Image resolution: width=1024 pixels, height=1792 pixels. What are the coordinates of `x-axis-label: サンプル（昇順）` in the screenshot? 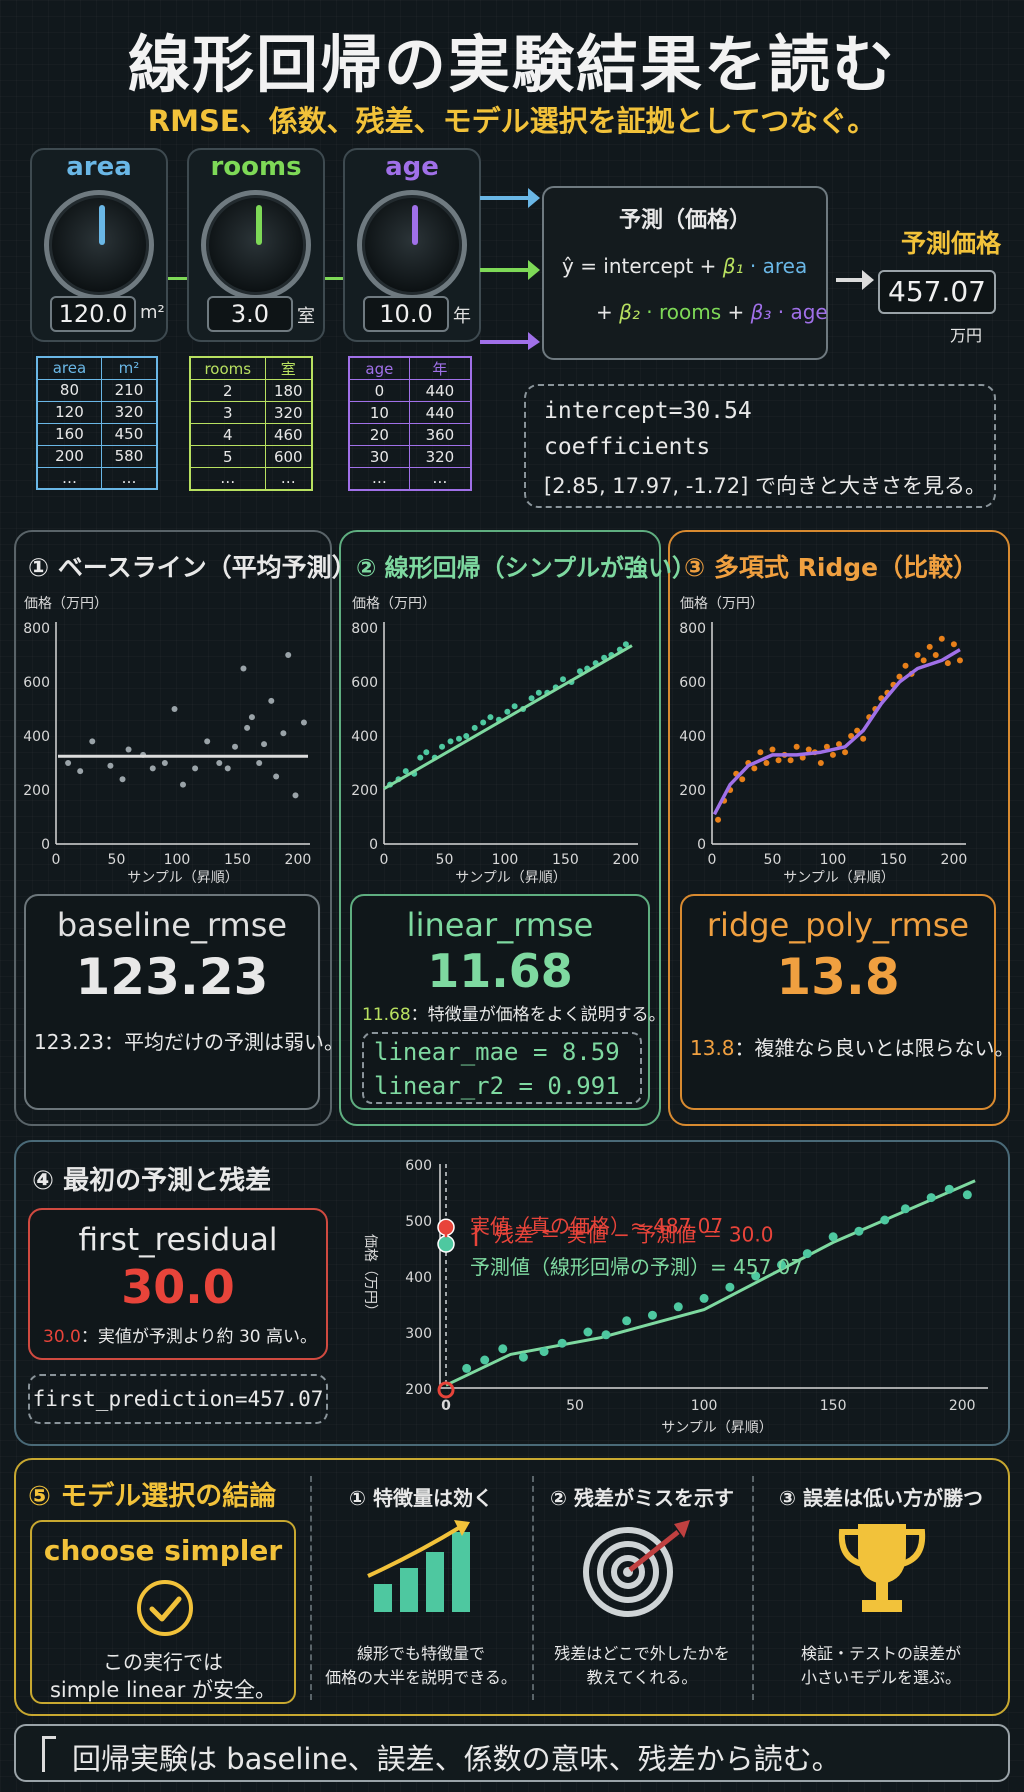 It's located at (183, 877).